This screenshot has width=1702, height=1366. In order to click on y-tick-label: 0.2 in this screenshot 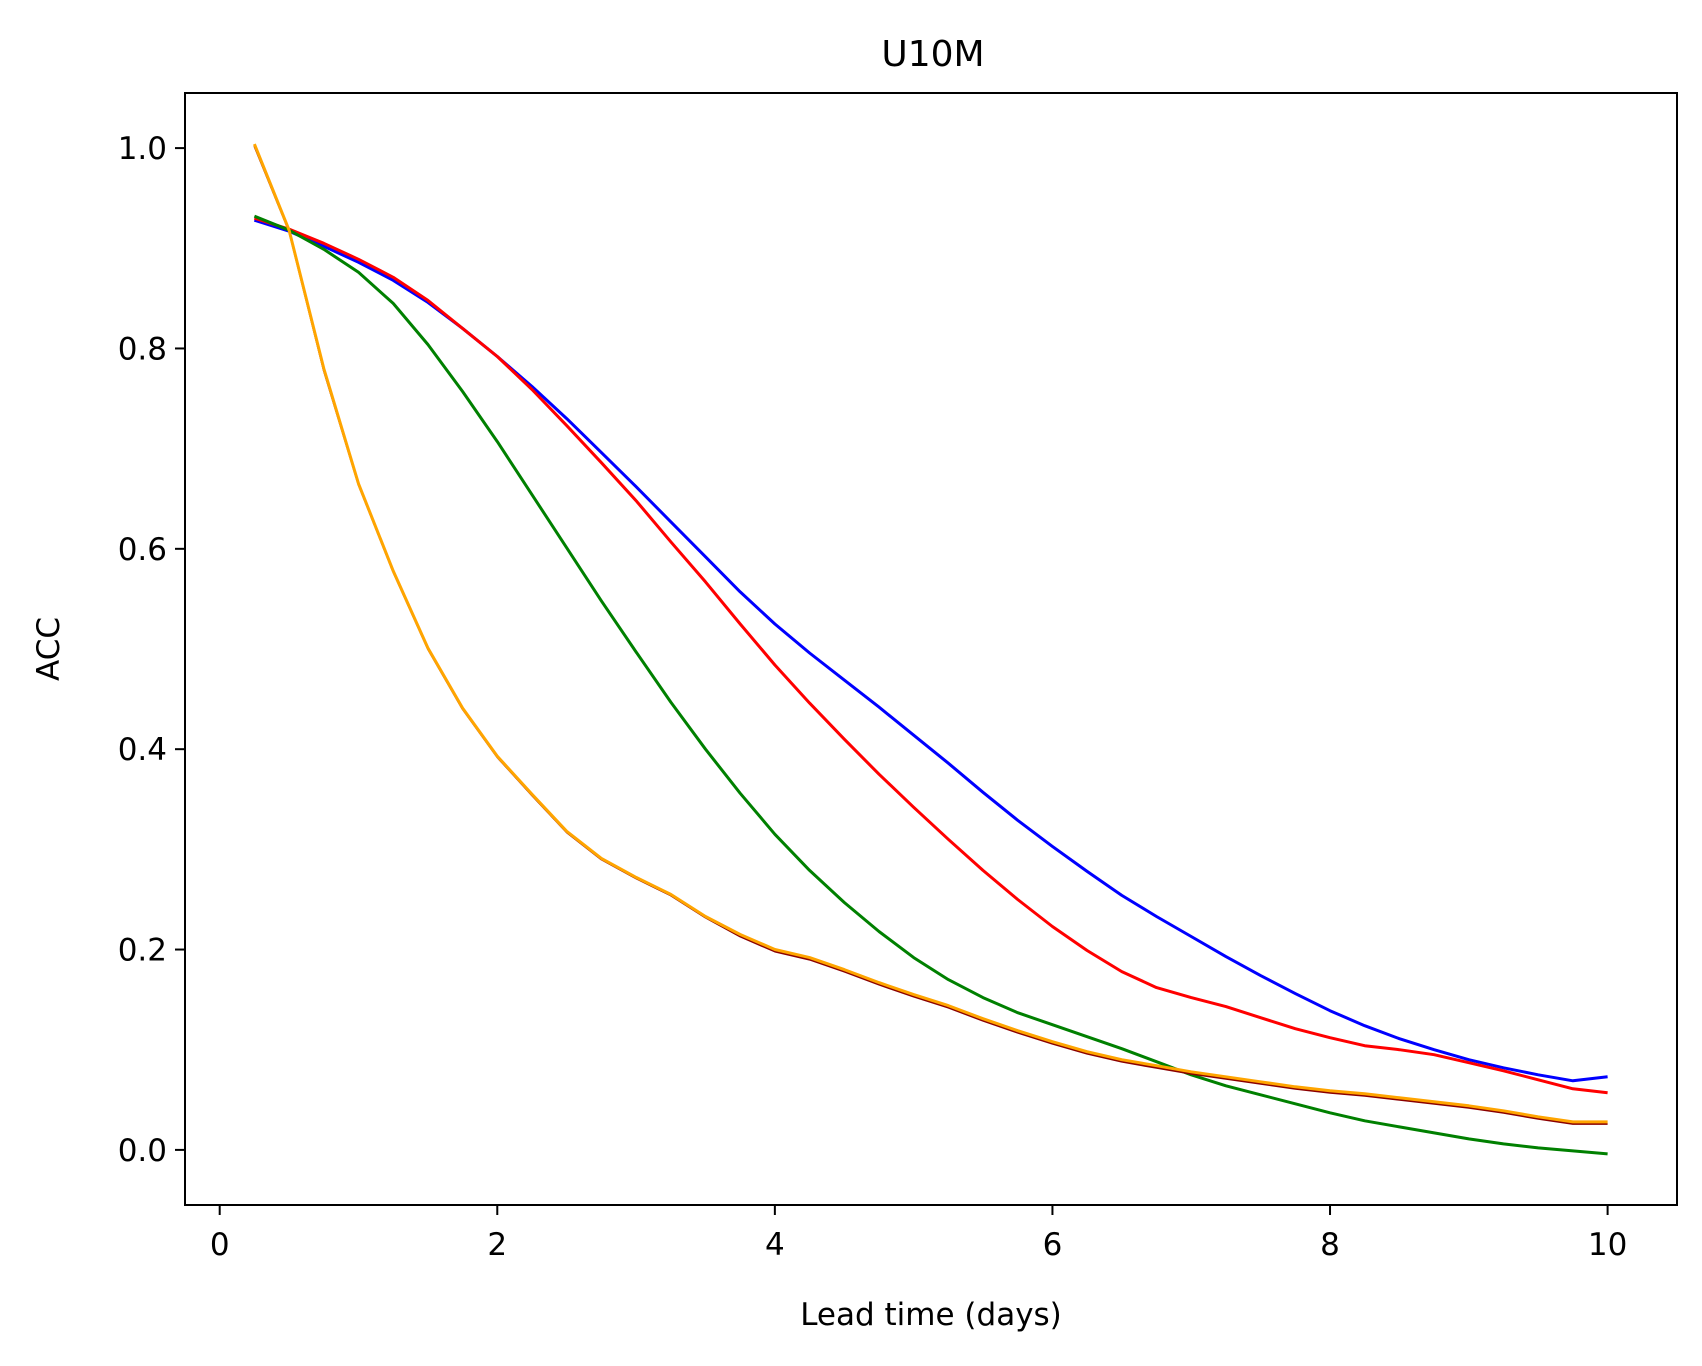, I will do `click(142, 951)`.